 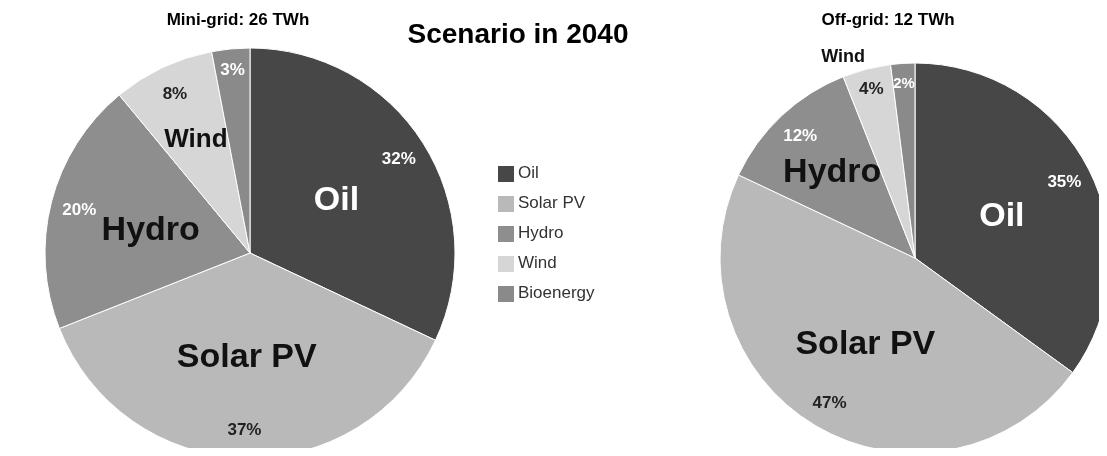 I want to click on data-label: 3%, so click(x=232, y=69).